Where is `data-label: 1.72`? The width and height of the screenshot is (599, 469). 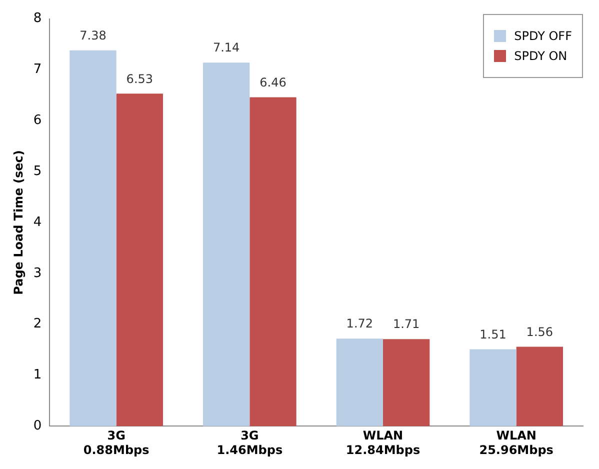 data-label: 1.72 is located at coordinates (360, 323).